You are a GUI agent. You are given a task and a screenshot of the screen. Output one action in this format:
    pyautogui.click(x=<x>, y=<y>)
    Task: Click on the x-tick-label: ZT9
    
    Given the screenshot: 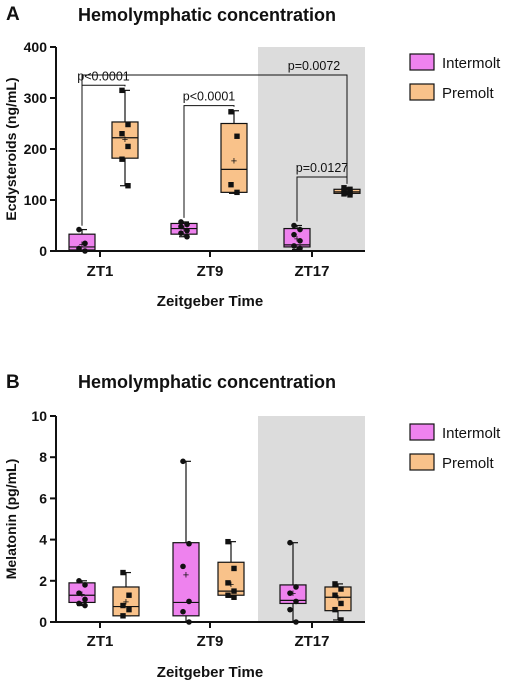 What is the action you would take?
    pyautogui.click(x=210, y=641)
    